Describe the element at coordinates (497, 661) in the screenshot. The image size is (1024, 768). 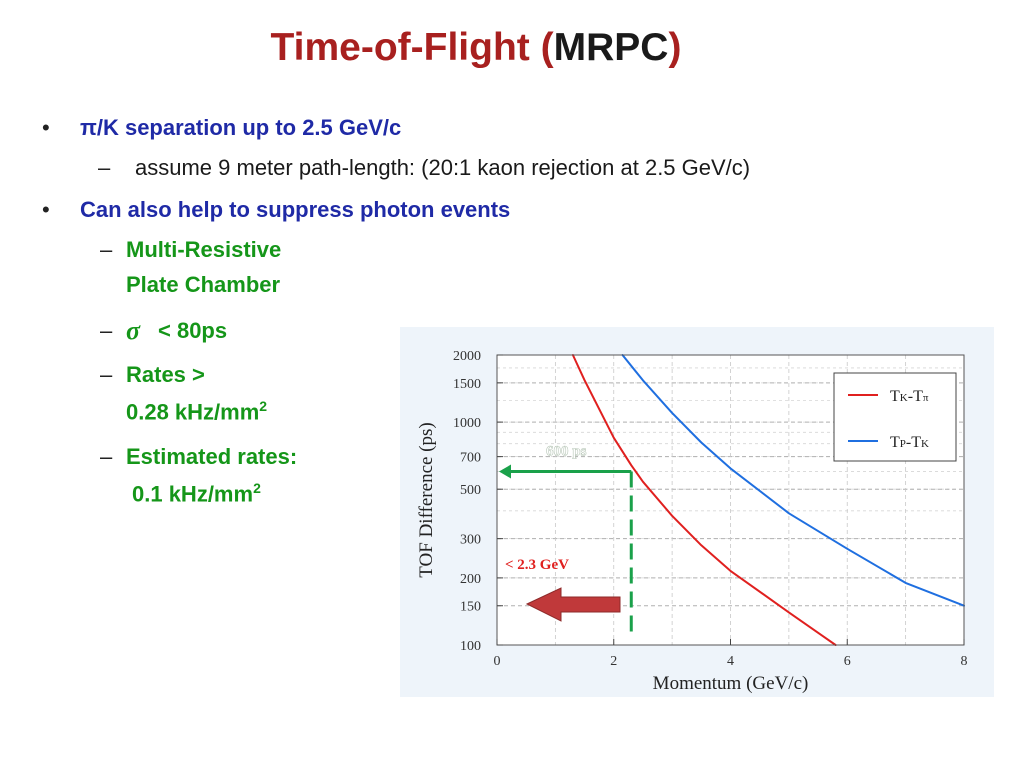
I see `x-tick-label: 0` at that location.